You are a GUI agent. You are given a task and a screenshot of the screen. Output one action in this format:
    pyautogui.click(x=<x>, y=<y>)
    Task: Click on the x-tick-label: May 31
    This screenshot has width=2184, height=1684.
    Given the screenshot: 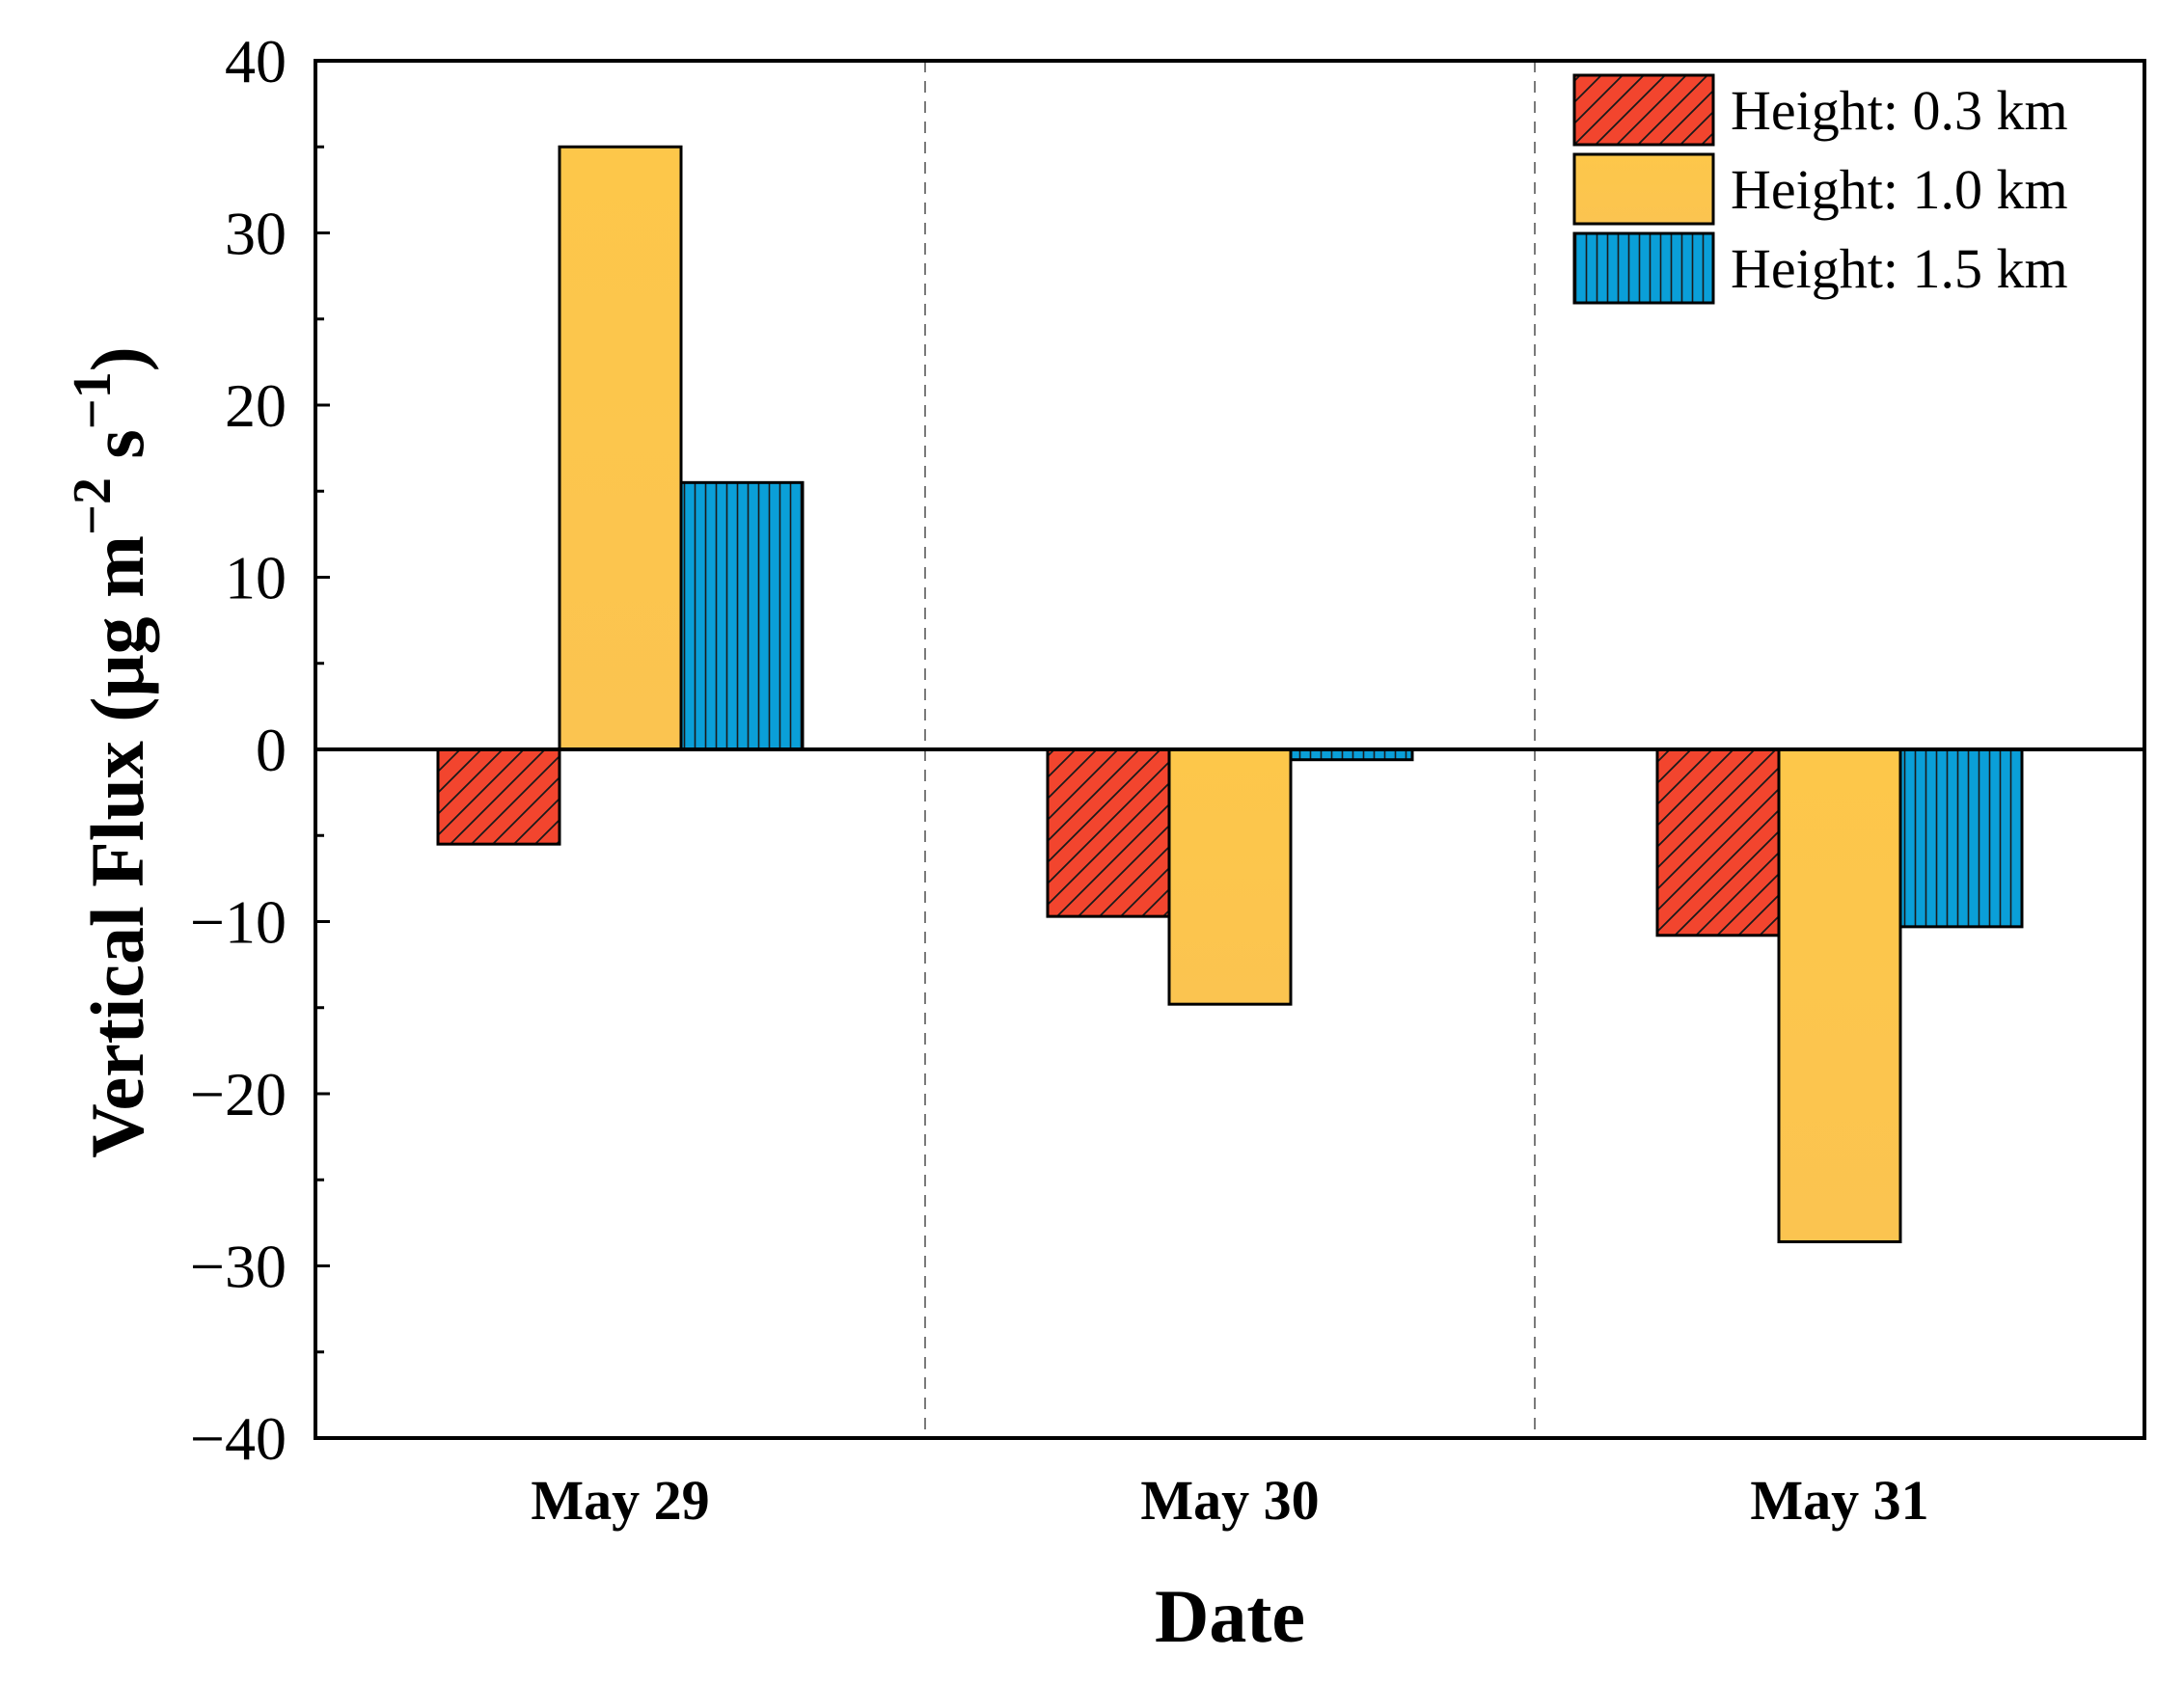 What is the action you would take?
    pyautogui.click(x=1839, y=1500)
    